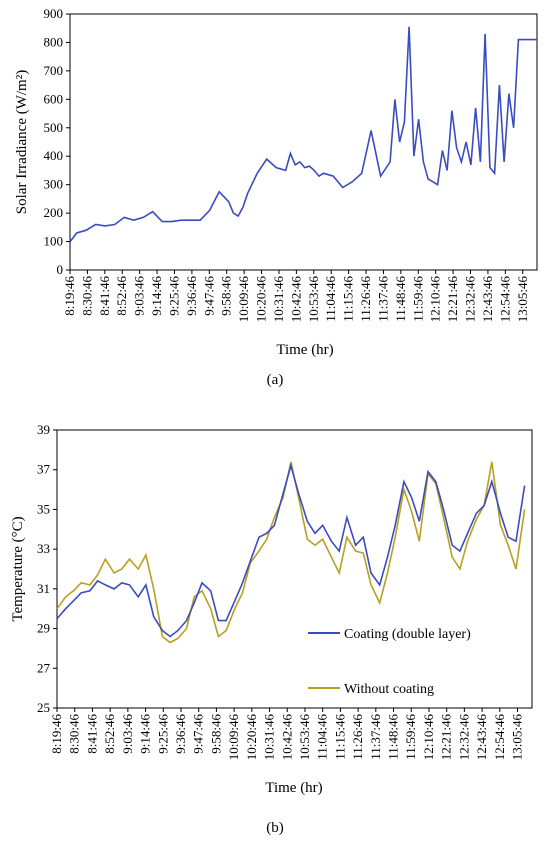  What do you see at coordinates (43, 548) in the screenshot?
I see `y-tick-label: 33` at bounding box center [43, 548].